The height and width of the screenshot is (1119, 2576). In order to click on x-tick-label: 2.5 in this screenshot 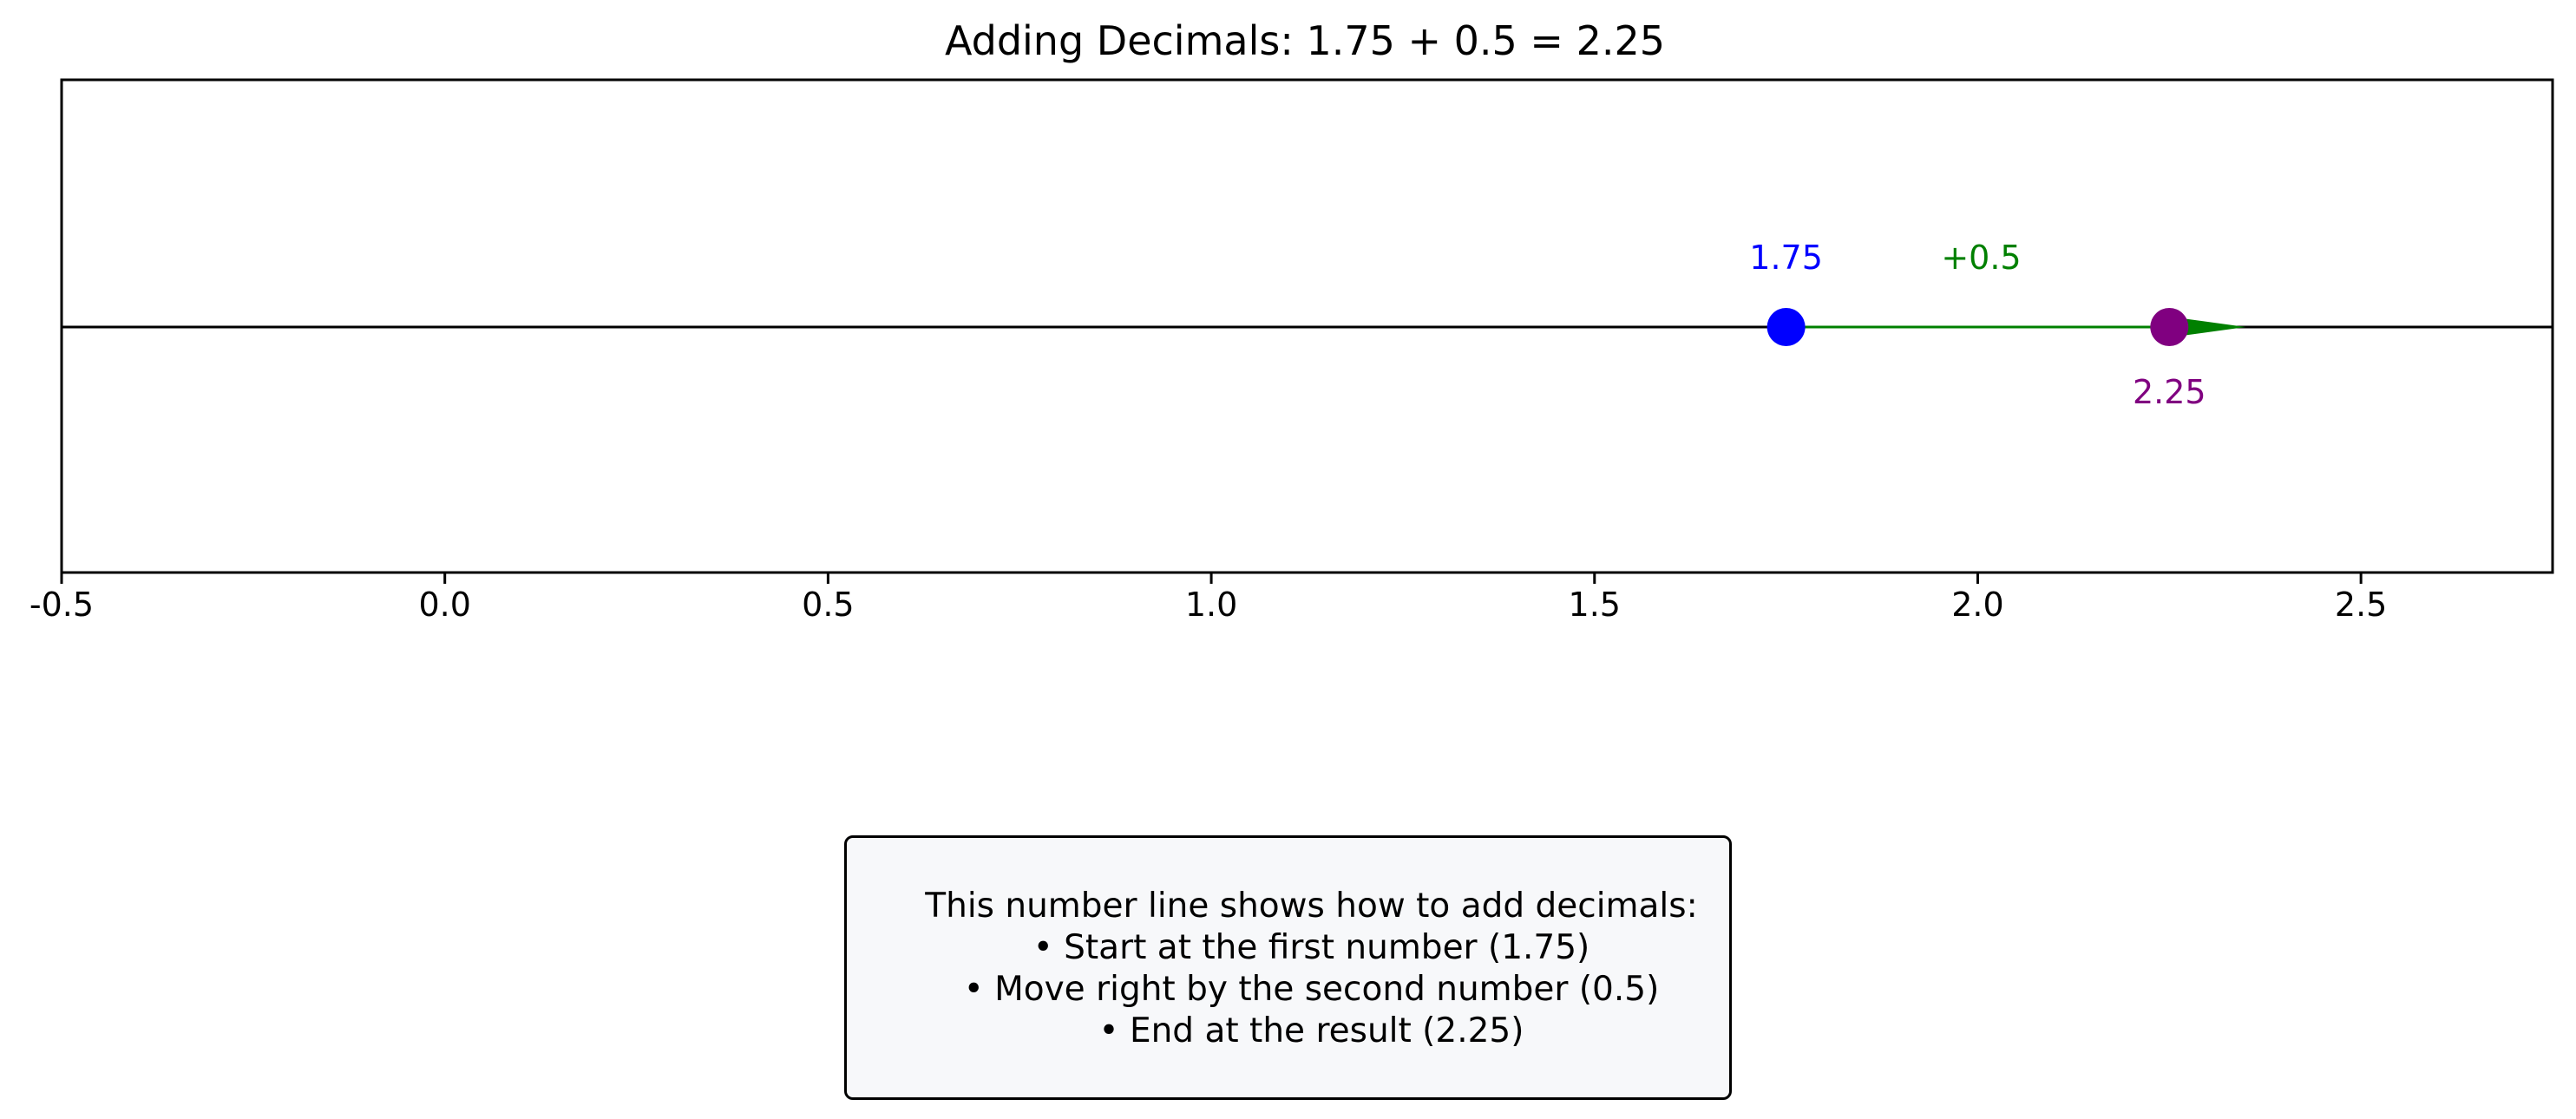, I will do `click(2361, 605)`.